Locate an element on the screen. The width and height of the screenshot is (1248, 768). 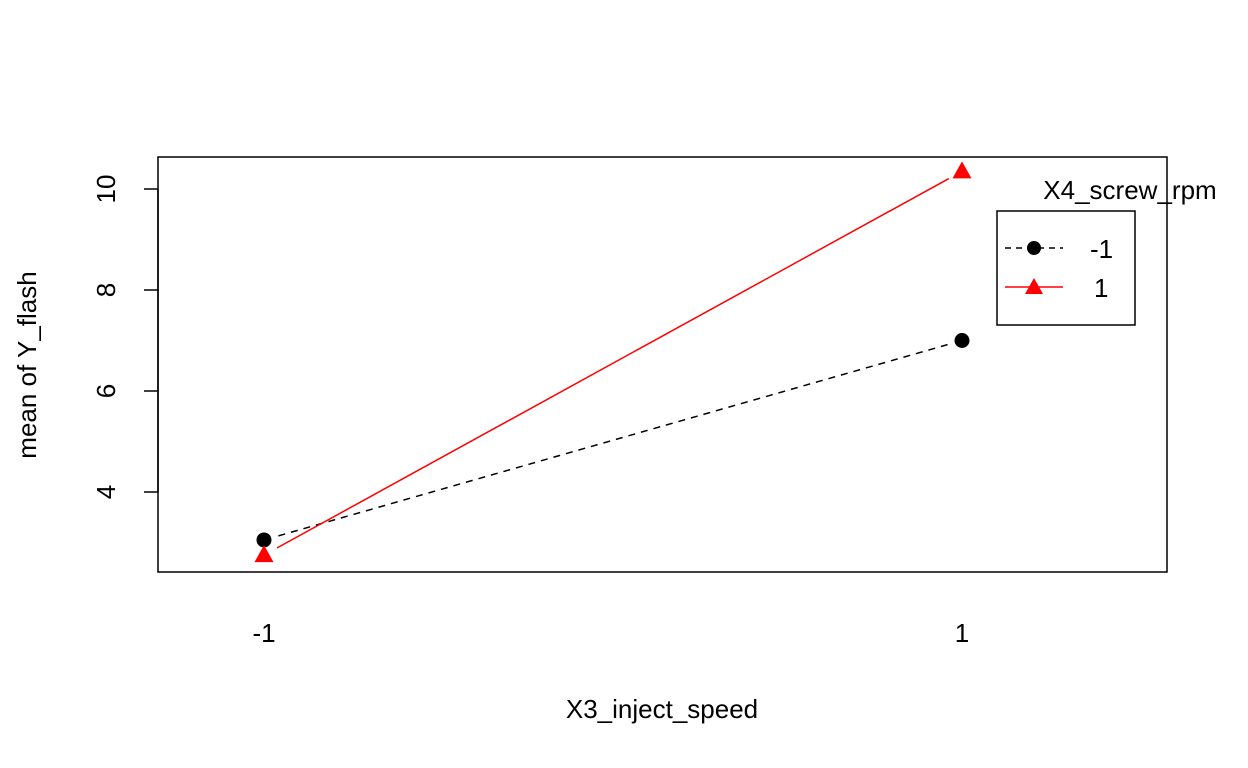
y-tick-label: 4 is located at coordinates (106, 492).